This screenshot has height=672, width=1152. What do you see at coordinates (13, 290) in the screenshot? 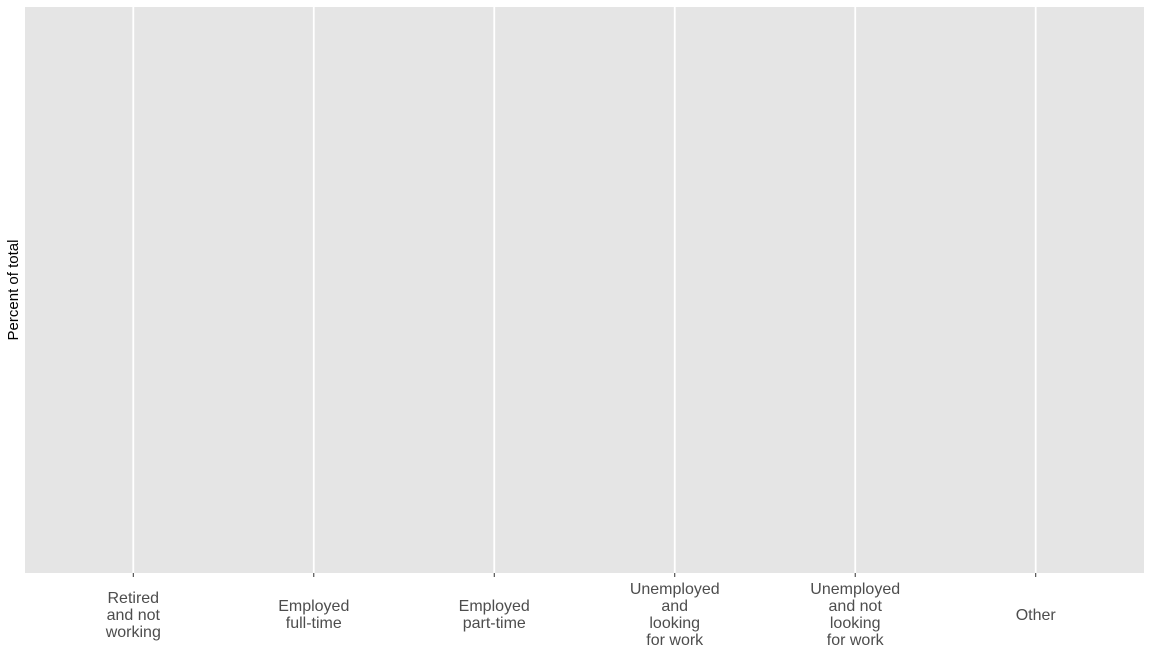
I see `y-axis-label: Percent of total` at bounding box center [13, 290].